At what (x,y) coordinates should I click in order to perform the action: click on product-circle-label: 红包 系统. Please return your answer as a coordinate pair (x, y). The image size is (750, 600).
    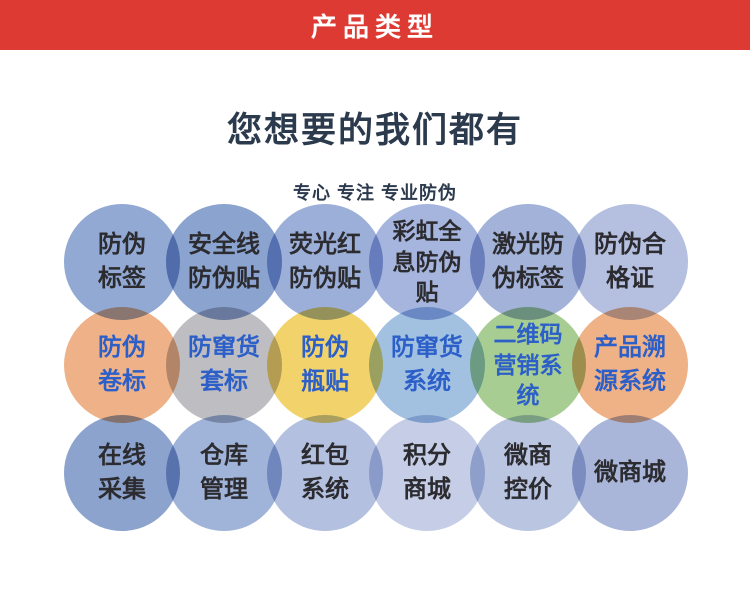
    Looking at the image, I should click on (325, 472).